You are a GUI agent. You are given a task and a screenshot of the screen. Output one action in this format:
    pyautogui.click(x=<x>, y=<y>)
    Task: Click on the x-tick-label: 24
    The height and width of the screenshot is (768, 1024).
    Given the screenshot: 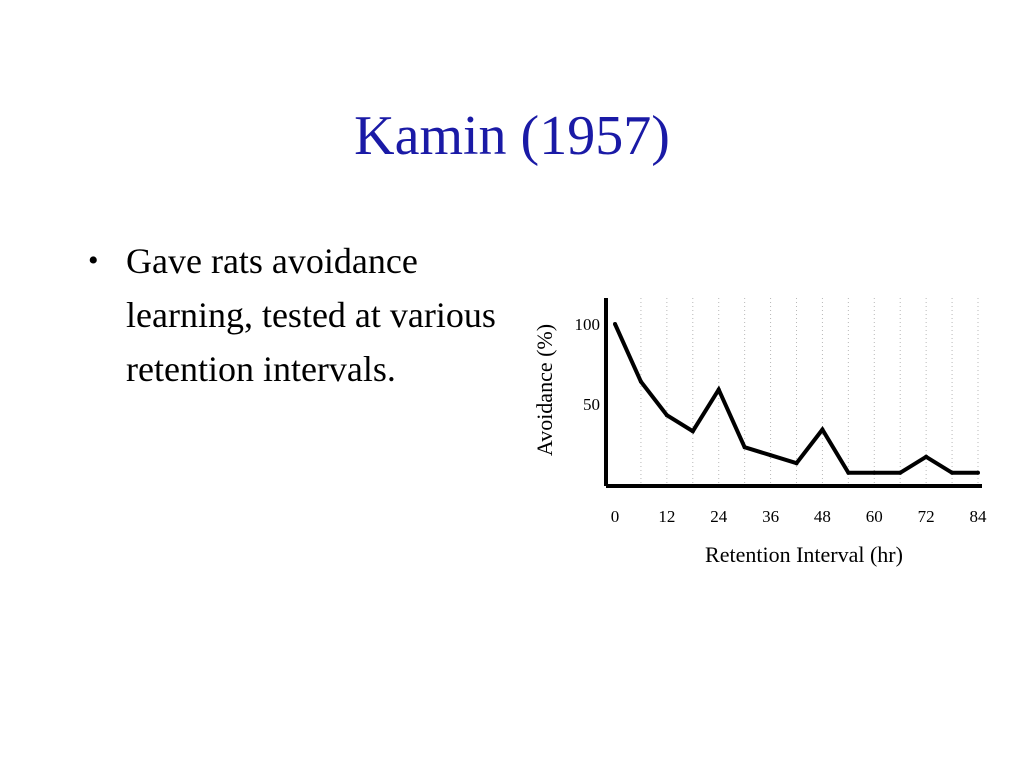 What is the action you would take?
    pyautogui.click(x=719, y=516)
    